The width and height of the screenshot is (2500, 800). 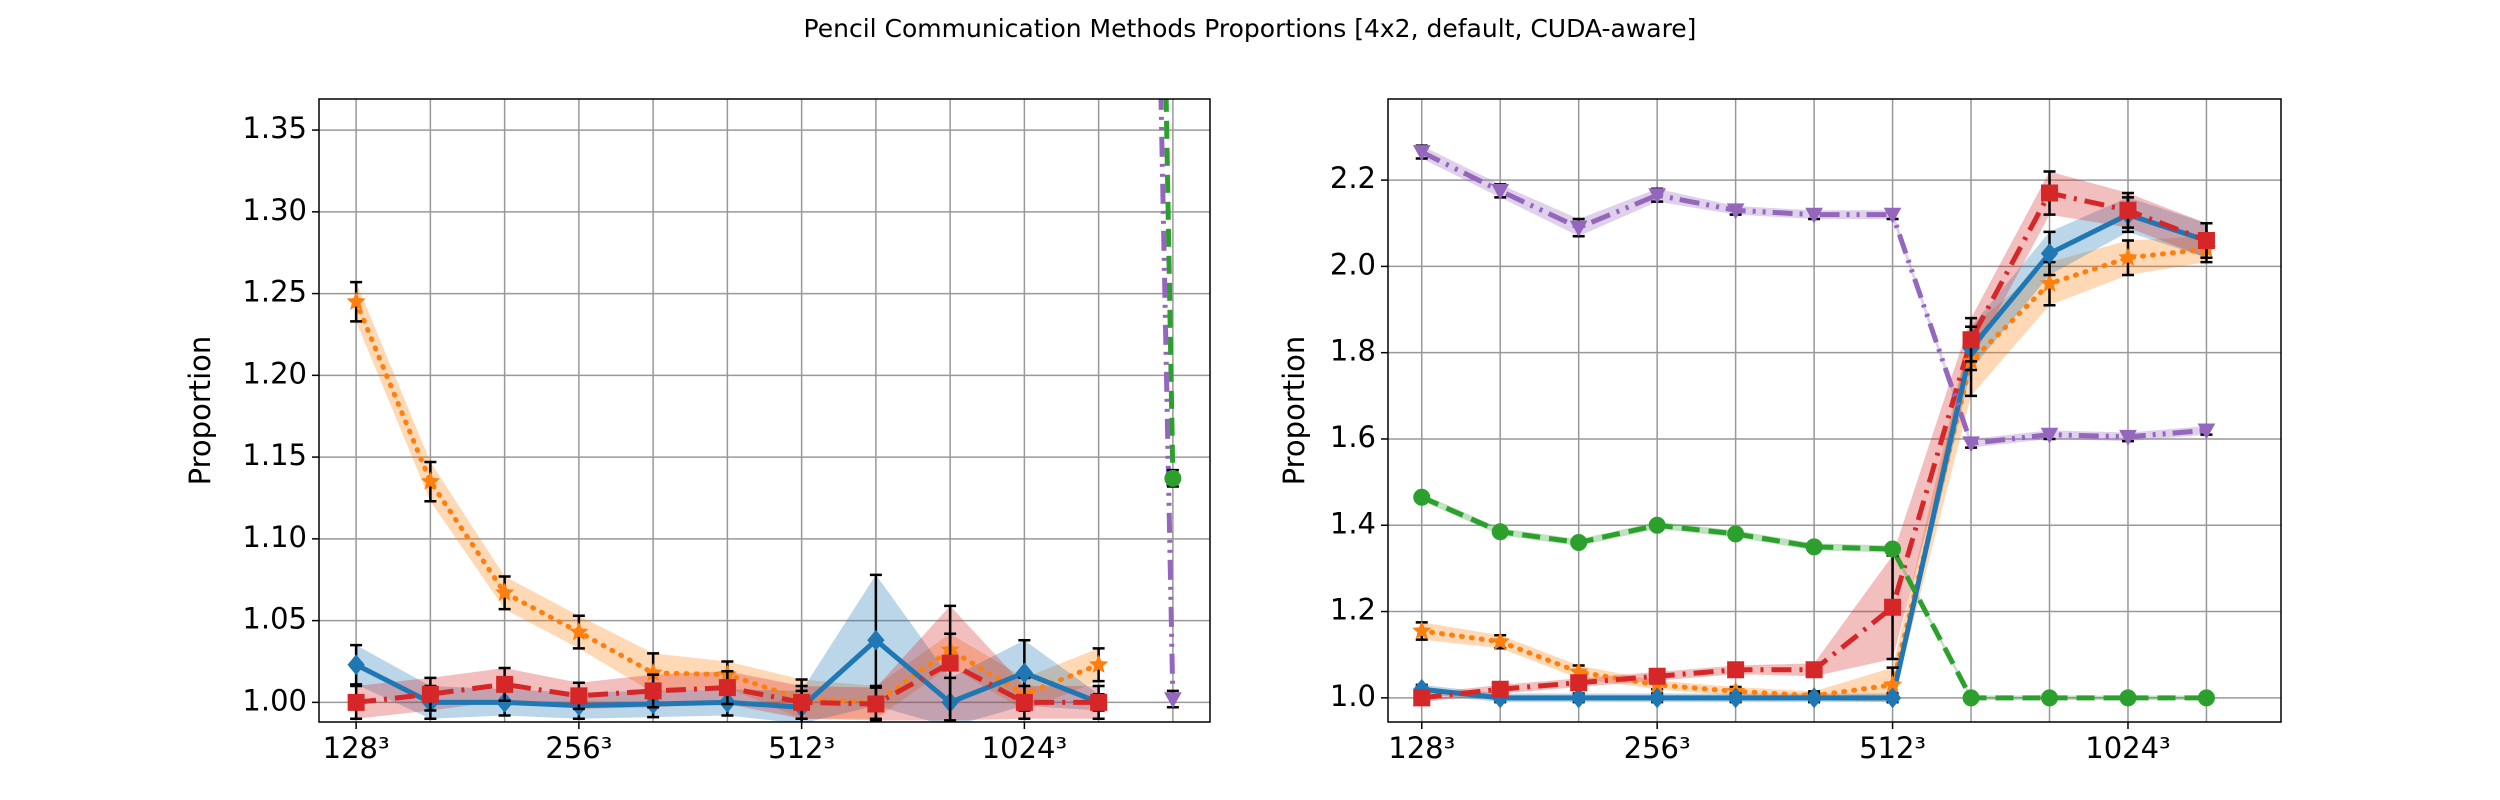 What do you see at coordinates (274, 128) in the screenshot?
I see `y-tick-label: 1.35` at bounding box center [274, 128].